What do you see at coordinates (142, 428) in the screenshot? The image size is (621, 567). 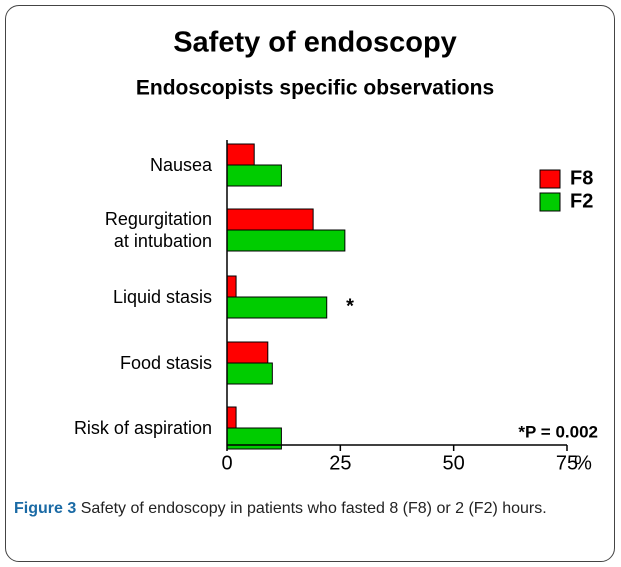 I see `y-tick-label: Risk of aspiration` at bounding box center [142, 428].